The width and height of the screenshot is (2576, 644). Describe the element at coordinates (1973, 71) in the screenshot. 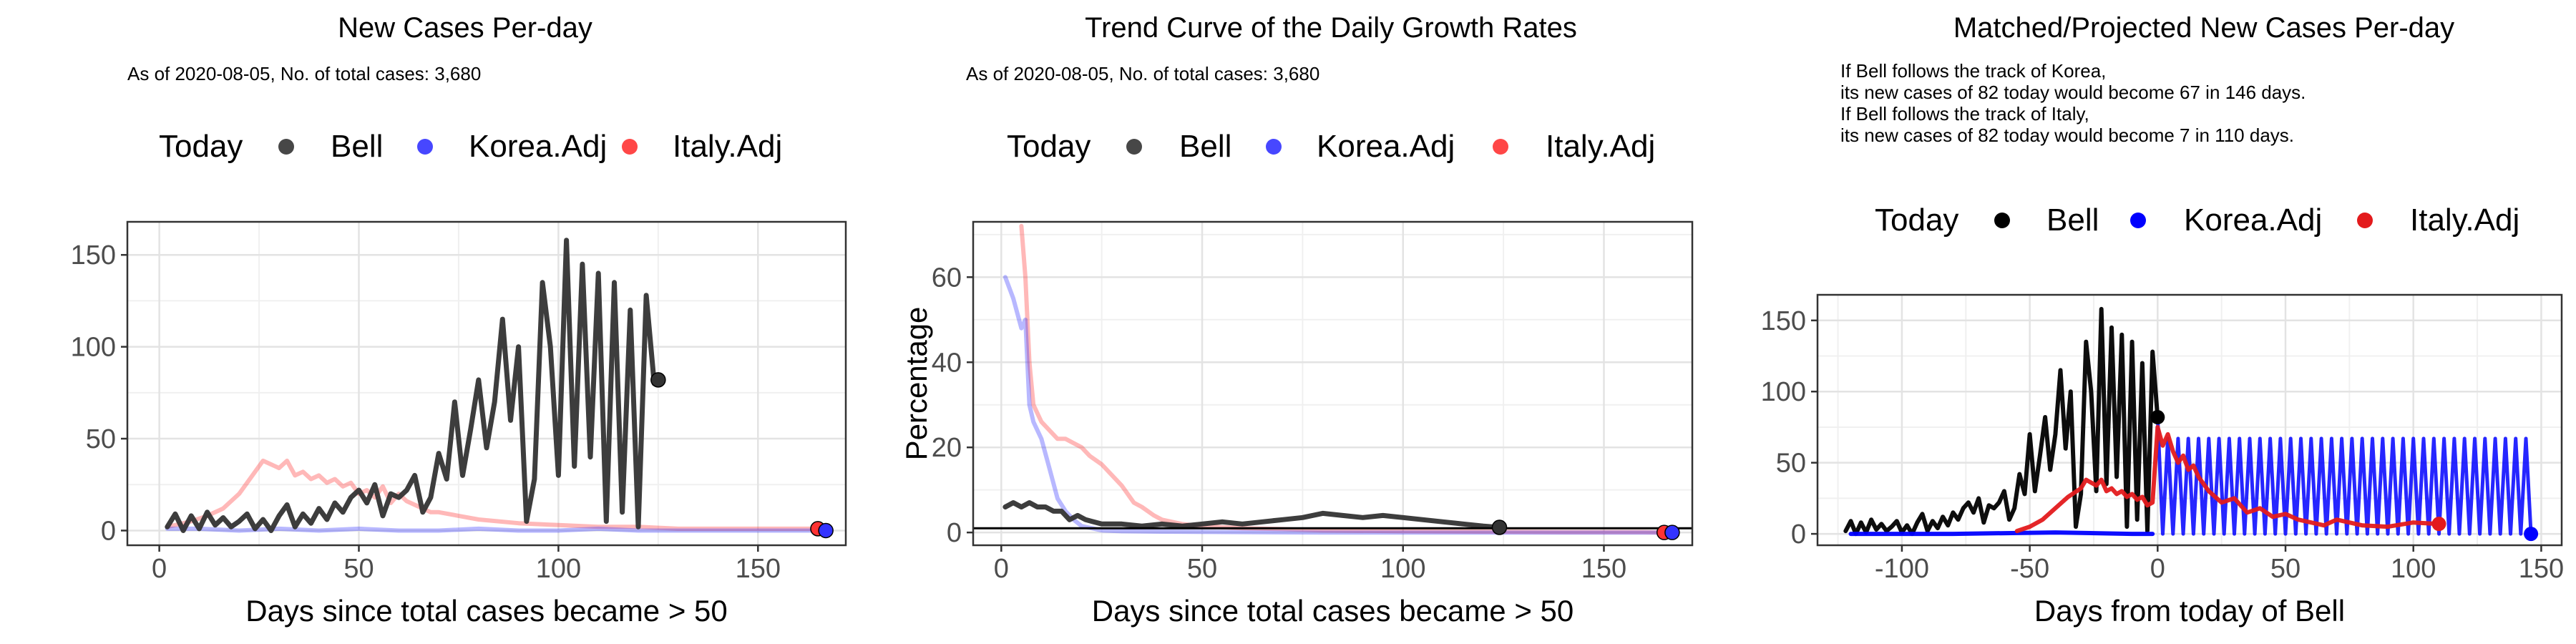

I see `chart-subtitle: If Bell follows the track of Korea,` at that location.